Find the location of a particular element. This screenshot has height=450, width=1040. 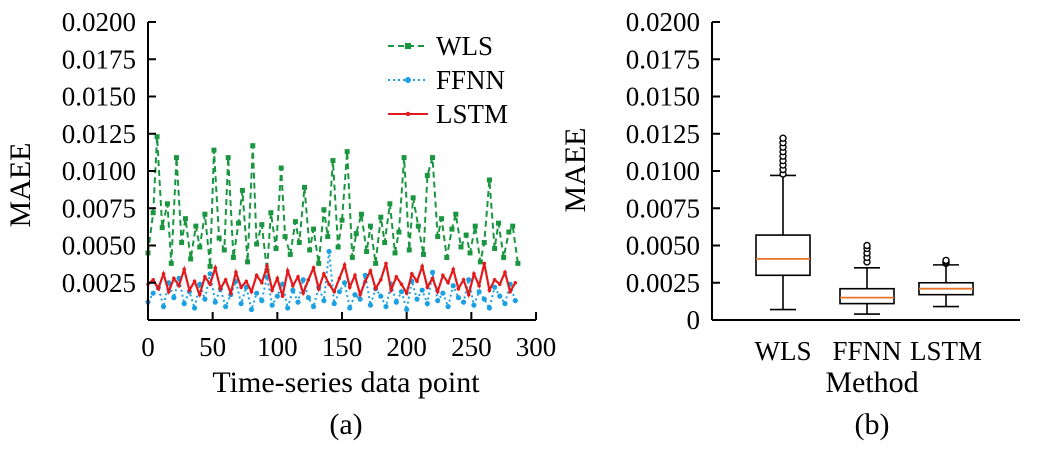

box-ffnn-iqr is located at coordinates (867, 296).